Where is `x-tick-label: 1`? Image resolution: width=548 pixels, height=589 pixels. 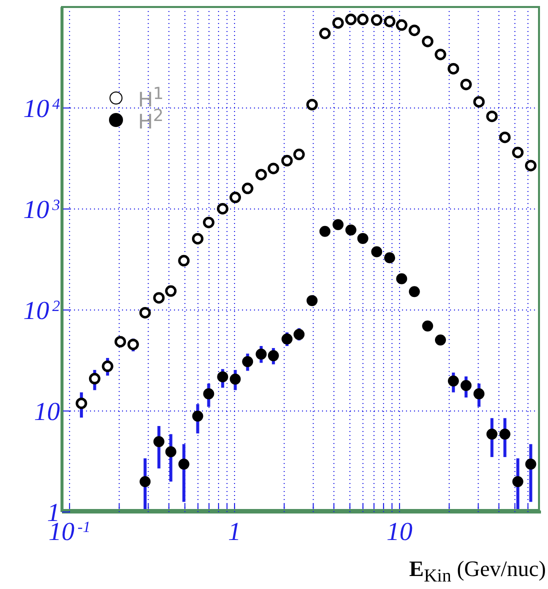 x-tick-label: 1 is located at coordinates (235, 531).